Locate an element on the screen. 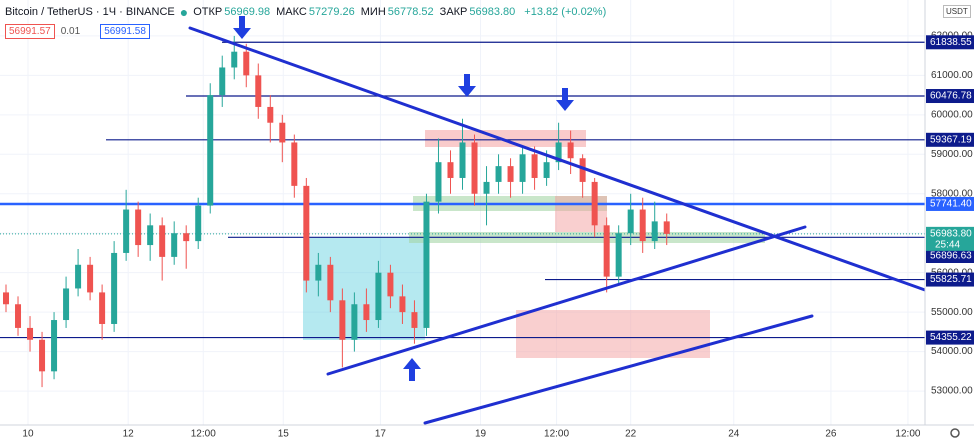  ohlc-label: ЗАКР is located at coordinates (453, 12).